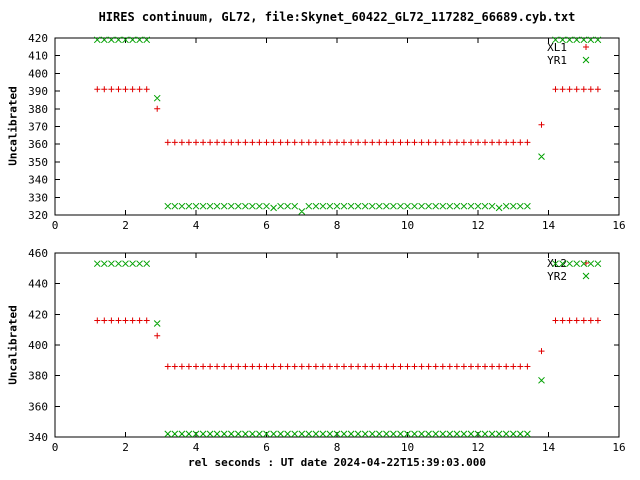 The width and height of the screenshot is (640, 480). What do you see at coordinates (557, 263) in the screenshot?
I see `legend-label: XL2` at bounding box center [557, 263].